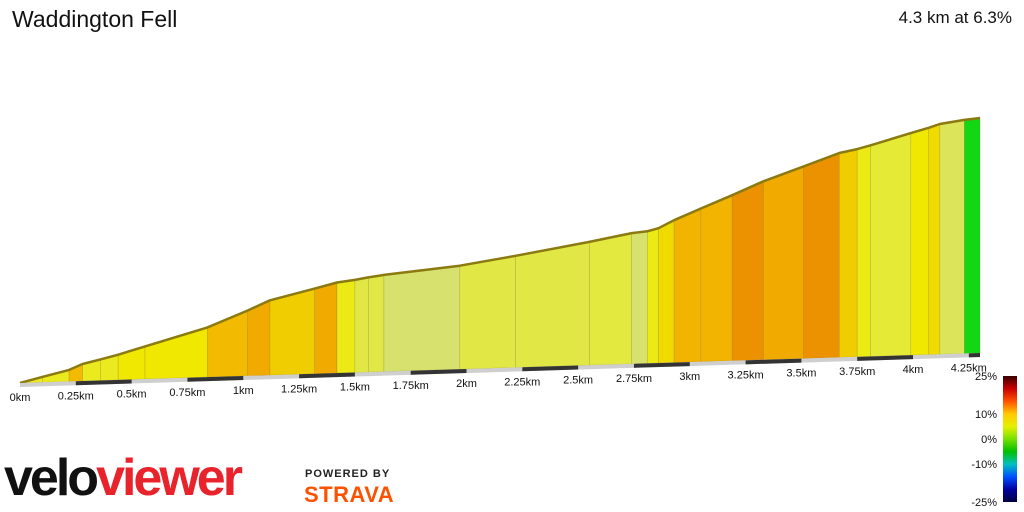 The image size is (1024, 512). Describe the element at coordinates (986, 415) in the screenshot. I see `legend-label: 10%` at that location.